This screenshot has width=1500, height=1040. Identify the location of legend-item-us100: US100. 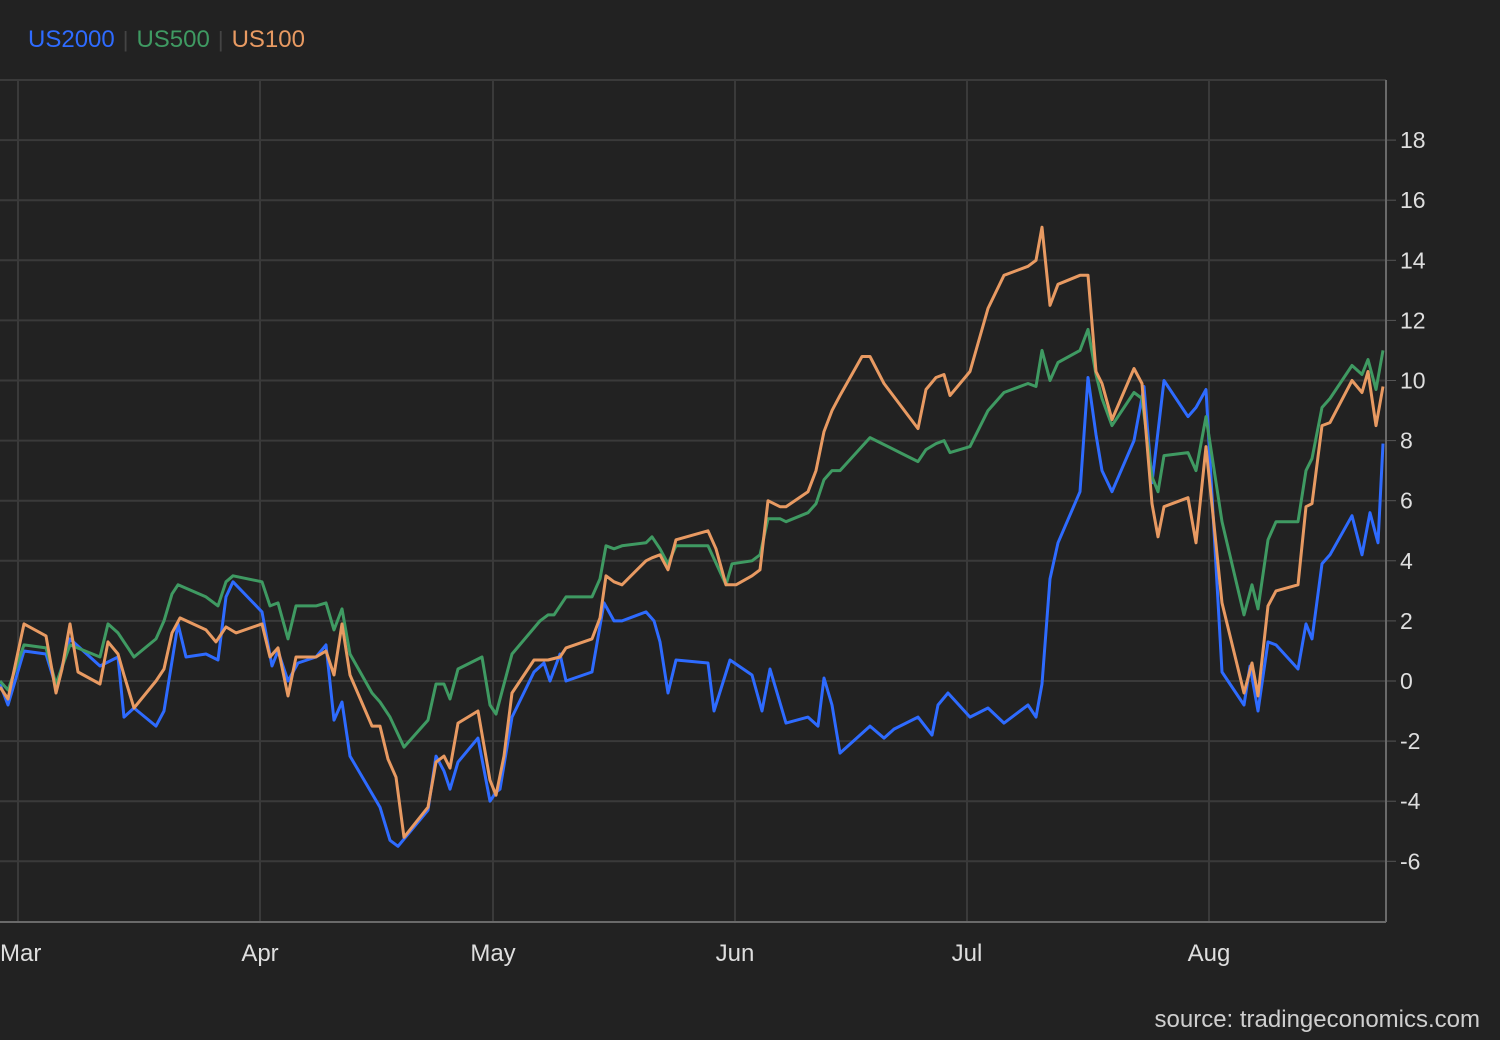
(268, 39).